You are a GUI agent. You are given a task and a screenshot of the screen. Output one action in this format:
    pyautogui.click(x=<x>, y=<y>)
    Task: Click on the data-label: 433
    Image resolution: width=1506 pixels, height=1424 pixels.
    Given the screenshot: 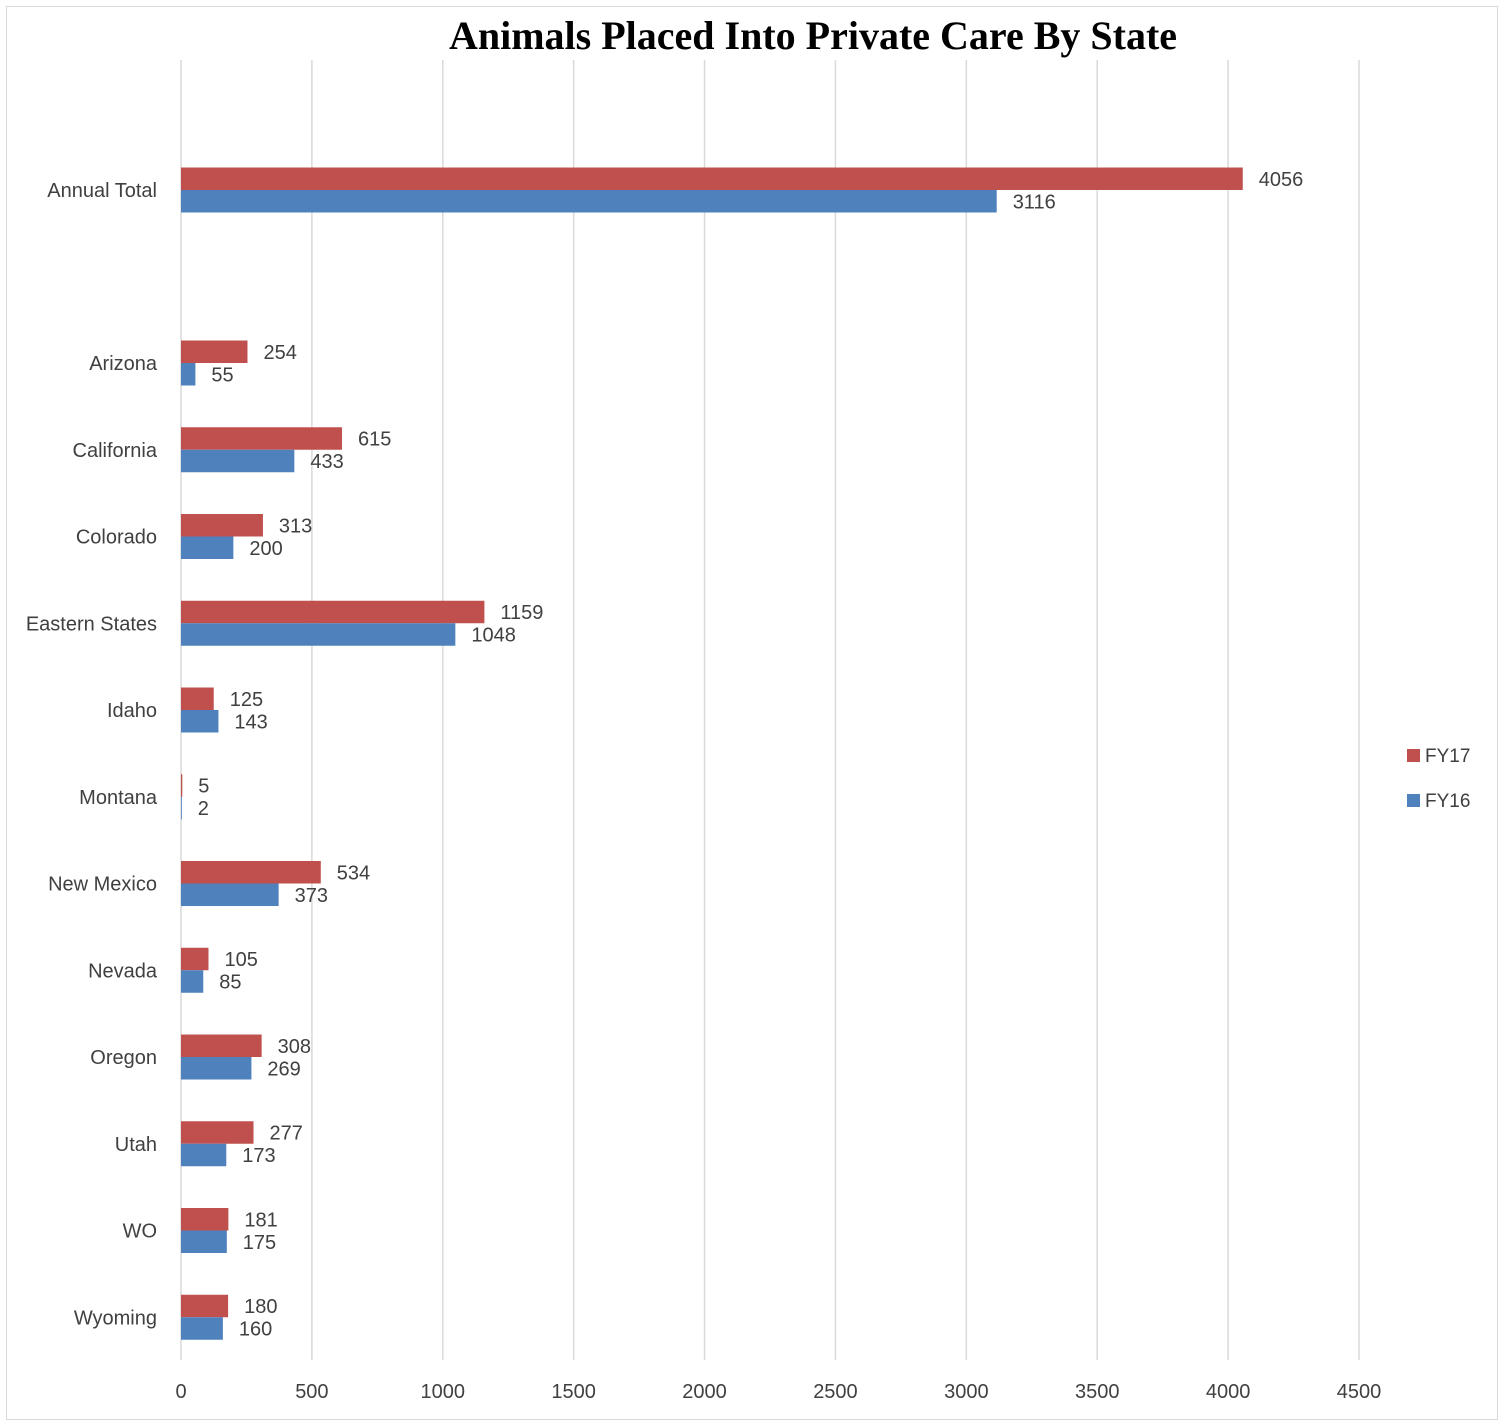 What is the action you would take?
    pyautogui.click(x=326, y=462)
    